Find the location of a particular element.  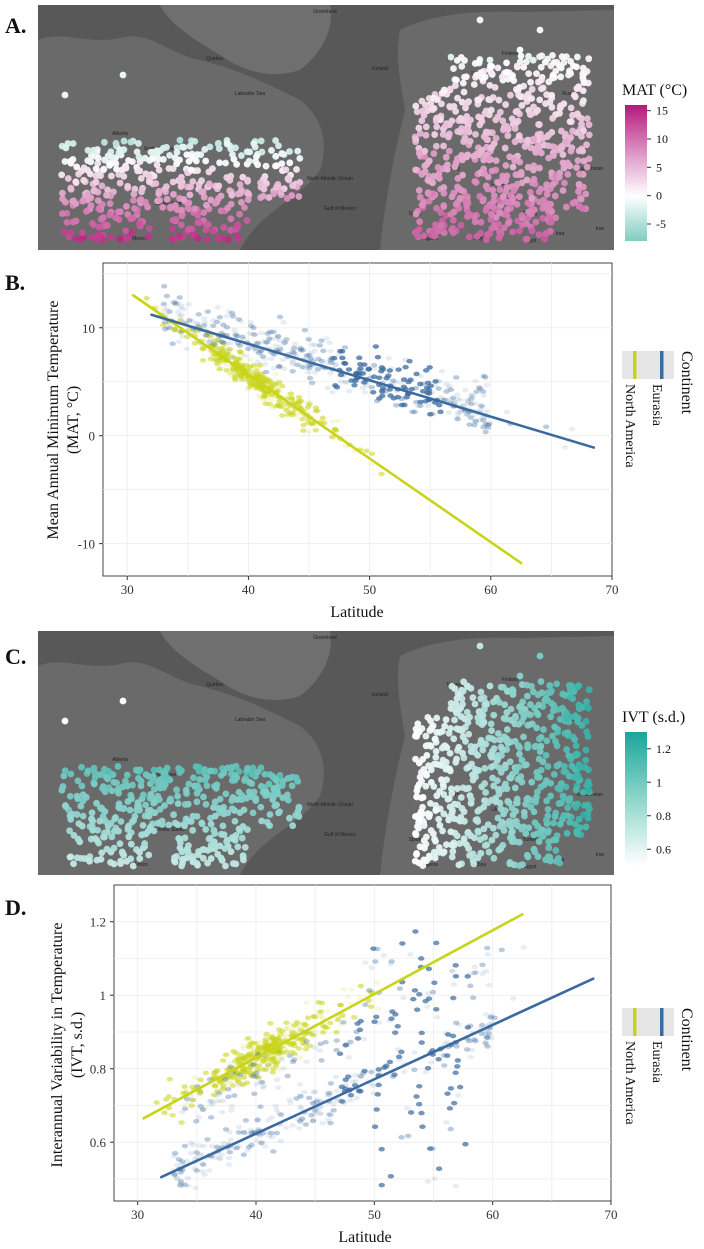

map-c-place-label: Turkey is located at coordinates (530, 840).